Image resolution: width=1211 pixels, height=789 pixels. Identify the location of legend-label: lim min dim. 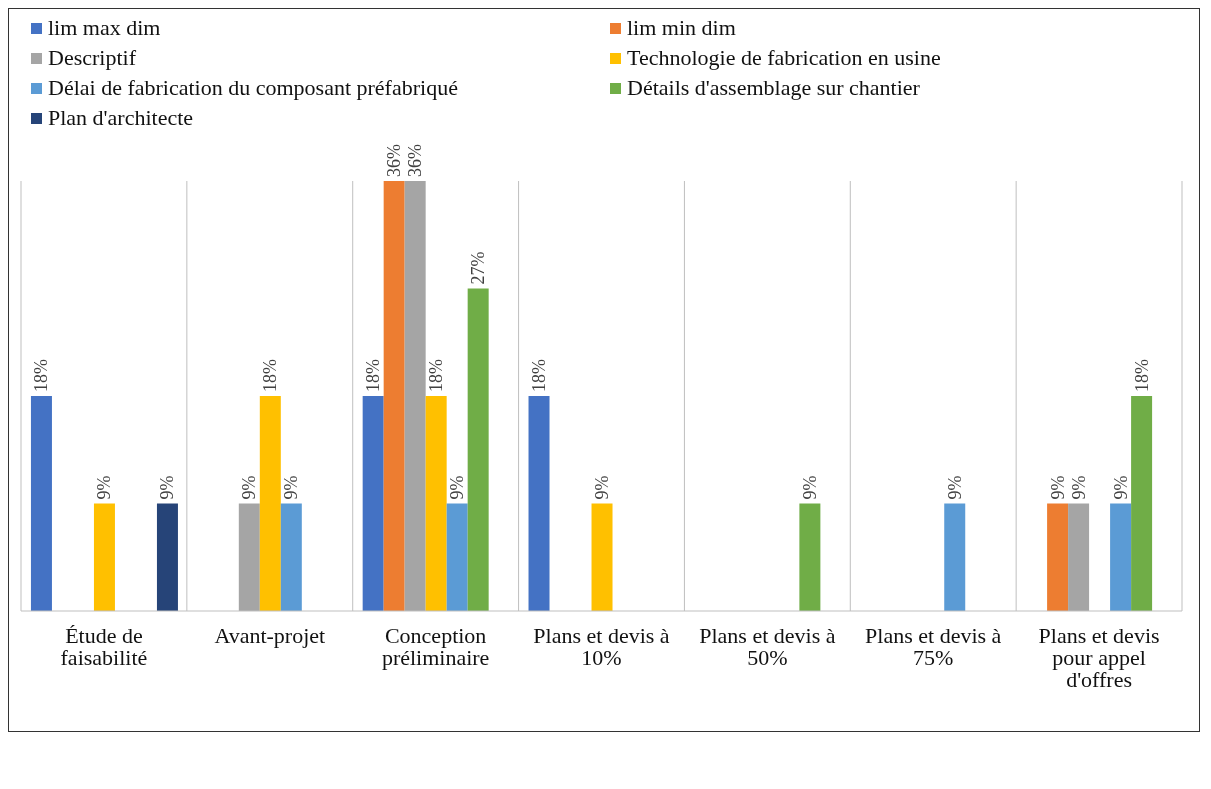
(681, 28).